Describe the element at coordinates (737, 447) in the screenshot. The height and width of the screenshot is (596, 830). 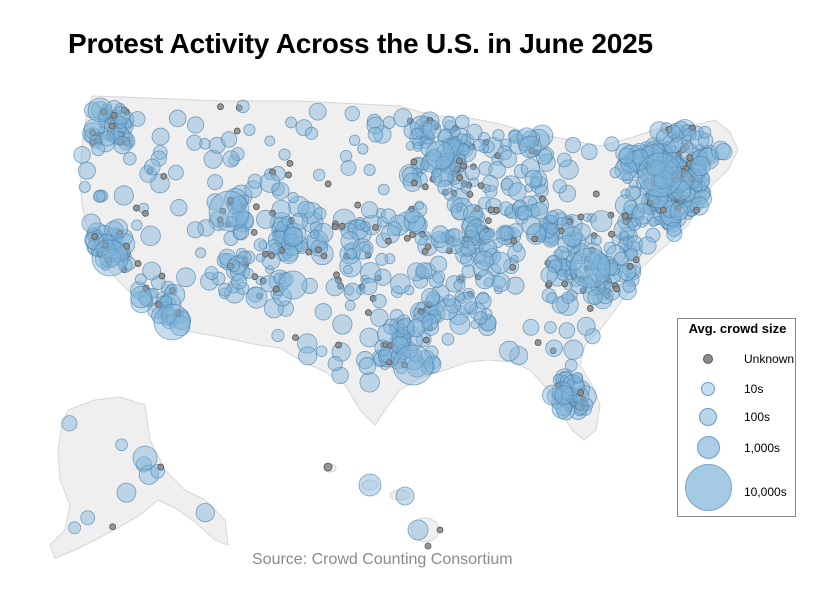
I see `legend-item-thousands: 1,000s` at that location.